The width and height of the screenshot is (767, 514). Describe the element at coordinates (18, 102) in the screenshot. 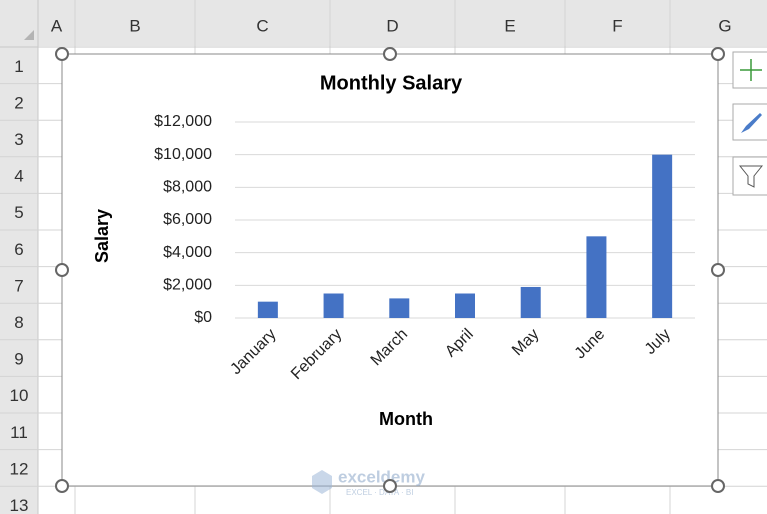

I see `row-header: 2` at that location.